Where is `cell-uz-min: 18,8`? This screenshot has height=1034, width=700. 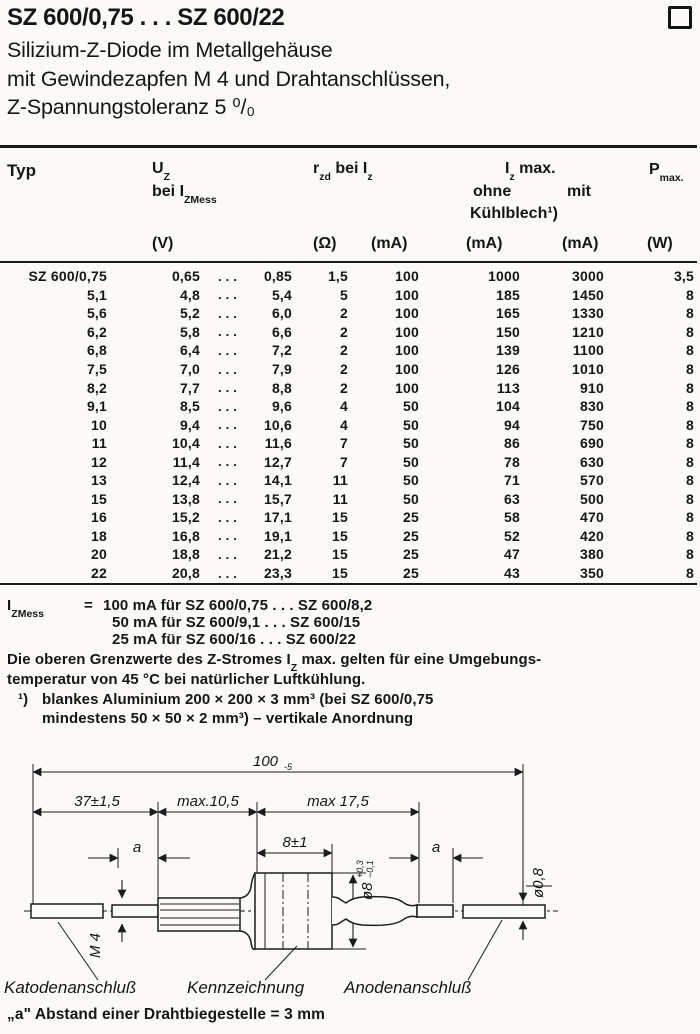 cell-uz-min: 18,8 is located at coordinates (185, 554).